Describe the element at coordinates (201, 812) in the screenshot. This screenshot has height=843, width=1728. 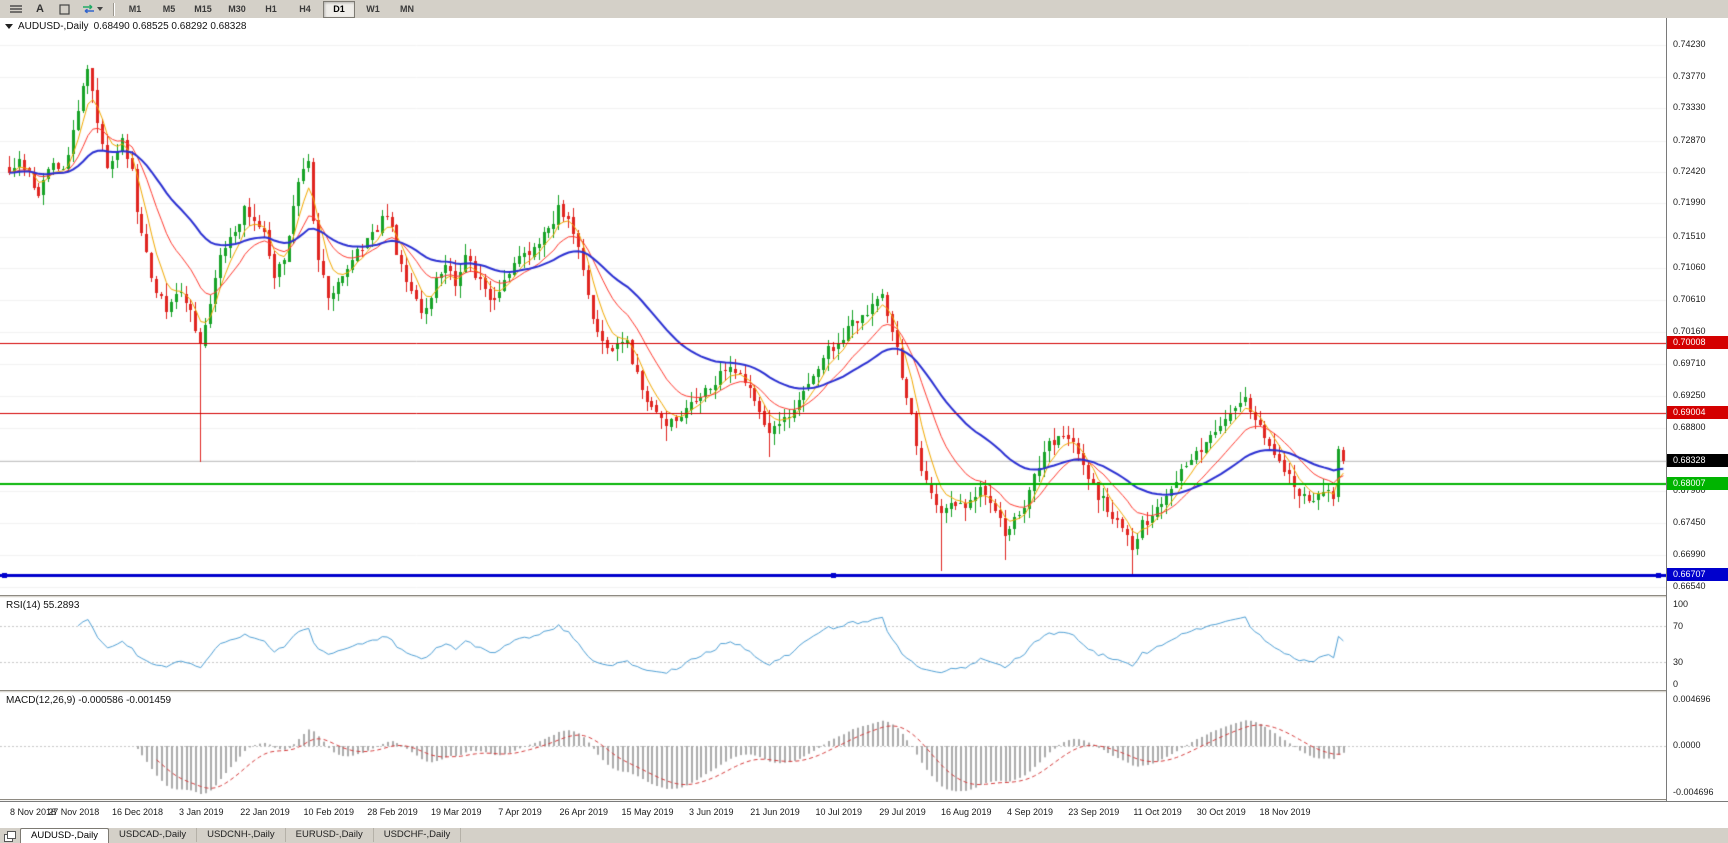
I see `date-label: 3 Jan 2019` at that location.